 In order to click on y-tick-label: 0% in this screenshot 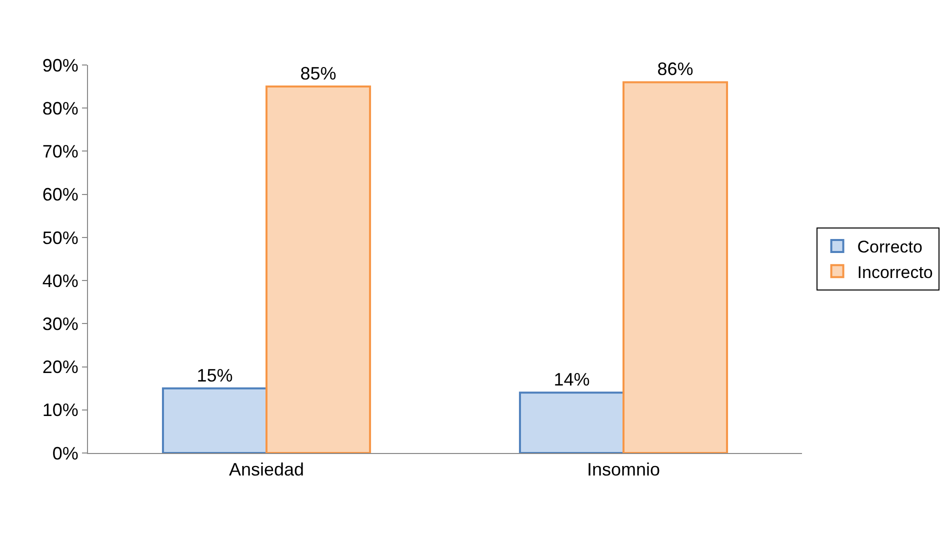, I will do `click(65, 453)`.